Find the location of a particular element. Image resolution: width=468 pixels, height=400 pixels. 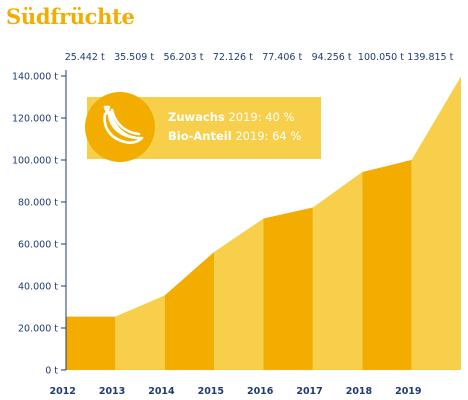

area-segment-2013 is located at coordinates (140, 332).